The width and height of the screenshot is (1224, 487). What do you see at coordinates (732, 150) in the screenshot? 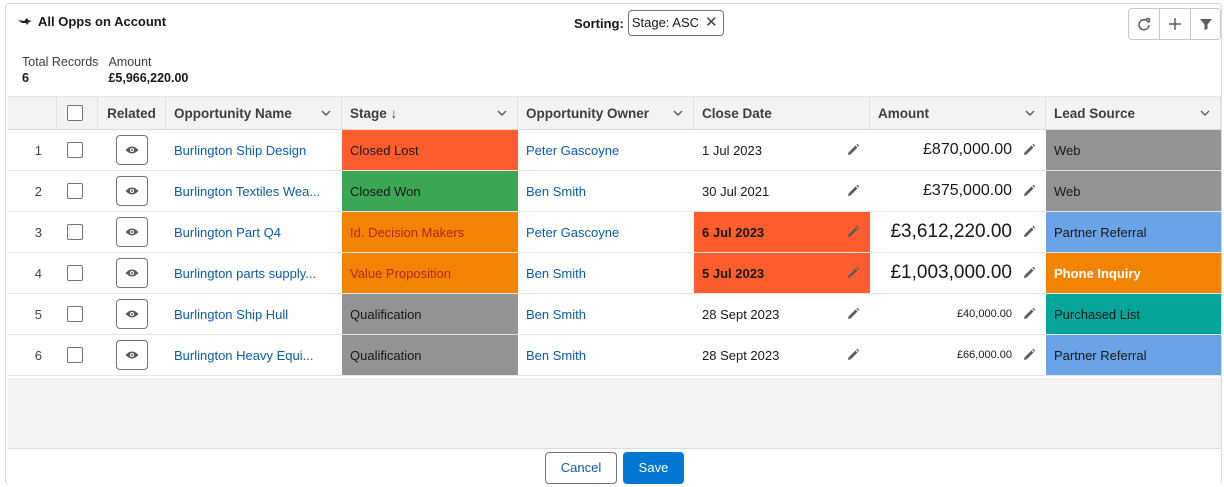
I see `close-date-value: 1 Jul 2023` at bounding box center [732, 150].